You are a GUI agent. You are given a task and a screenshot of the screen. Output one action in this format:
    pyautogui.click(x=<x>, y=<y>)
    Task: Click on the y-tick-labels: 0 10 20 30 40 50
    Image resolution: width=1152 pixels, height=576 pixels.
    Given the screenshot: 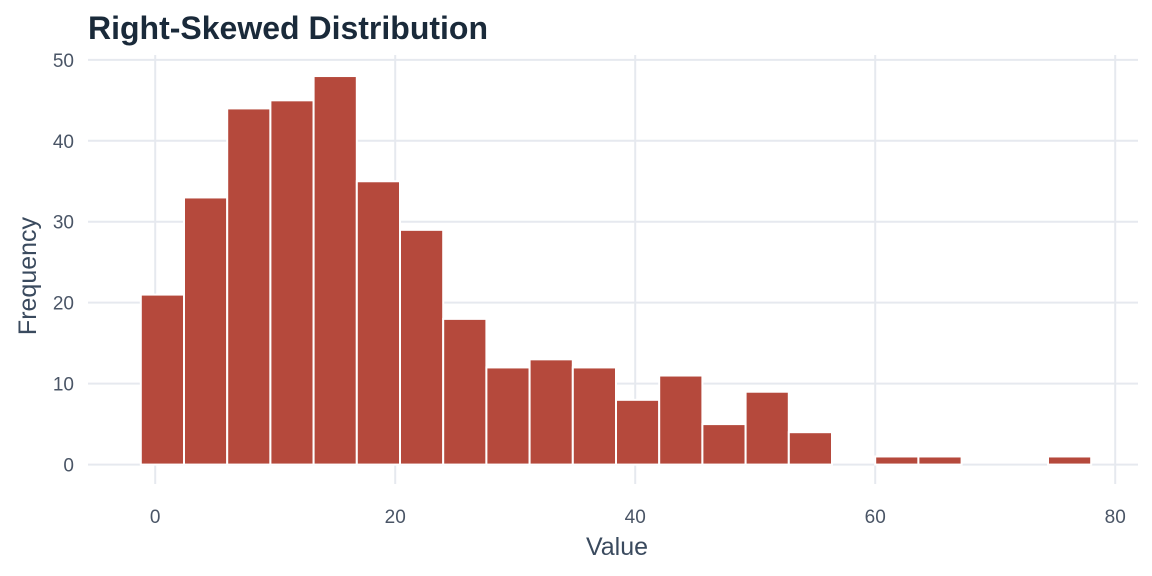 What is the action you would take?
    pyautogui.click(x=63, y=264)
    